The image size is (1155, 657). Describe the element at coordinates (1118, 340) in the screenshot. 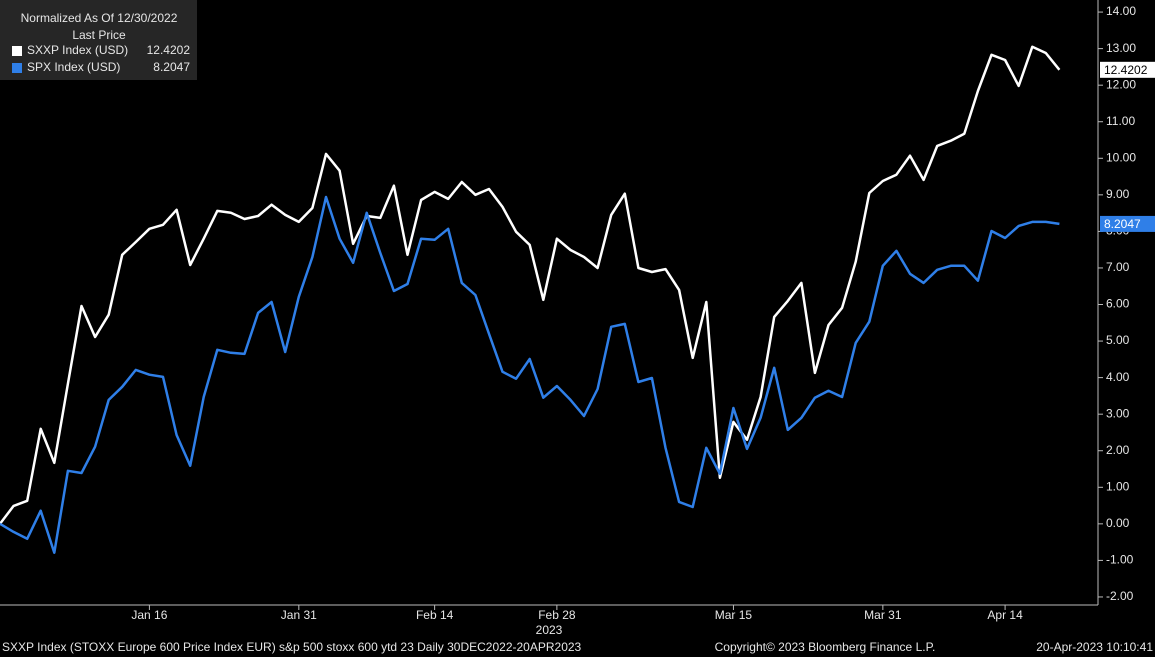

I see `y-tick-label: 5.00` at that location.